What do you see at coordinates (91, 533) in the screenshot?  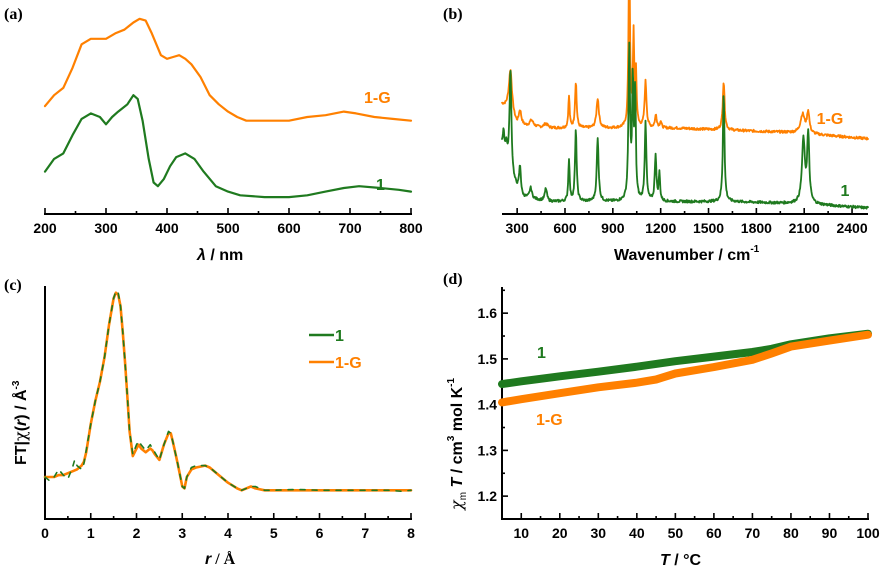 I see `panel-c-x-tick-label: 1` at bounding box center [91, 533].